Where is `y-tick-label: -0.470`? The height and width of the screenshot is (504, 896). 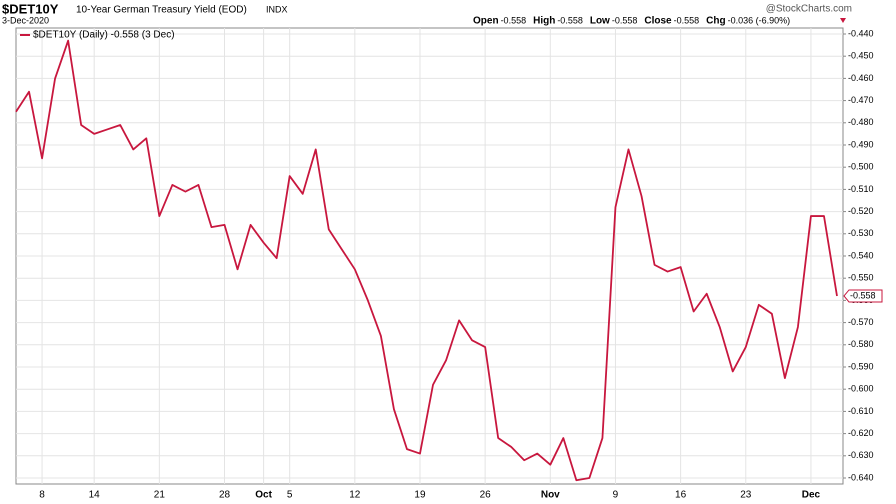
y-tick-label: -0.470 is located at coordinates (861, 100).